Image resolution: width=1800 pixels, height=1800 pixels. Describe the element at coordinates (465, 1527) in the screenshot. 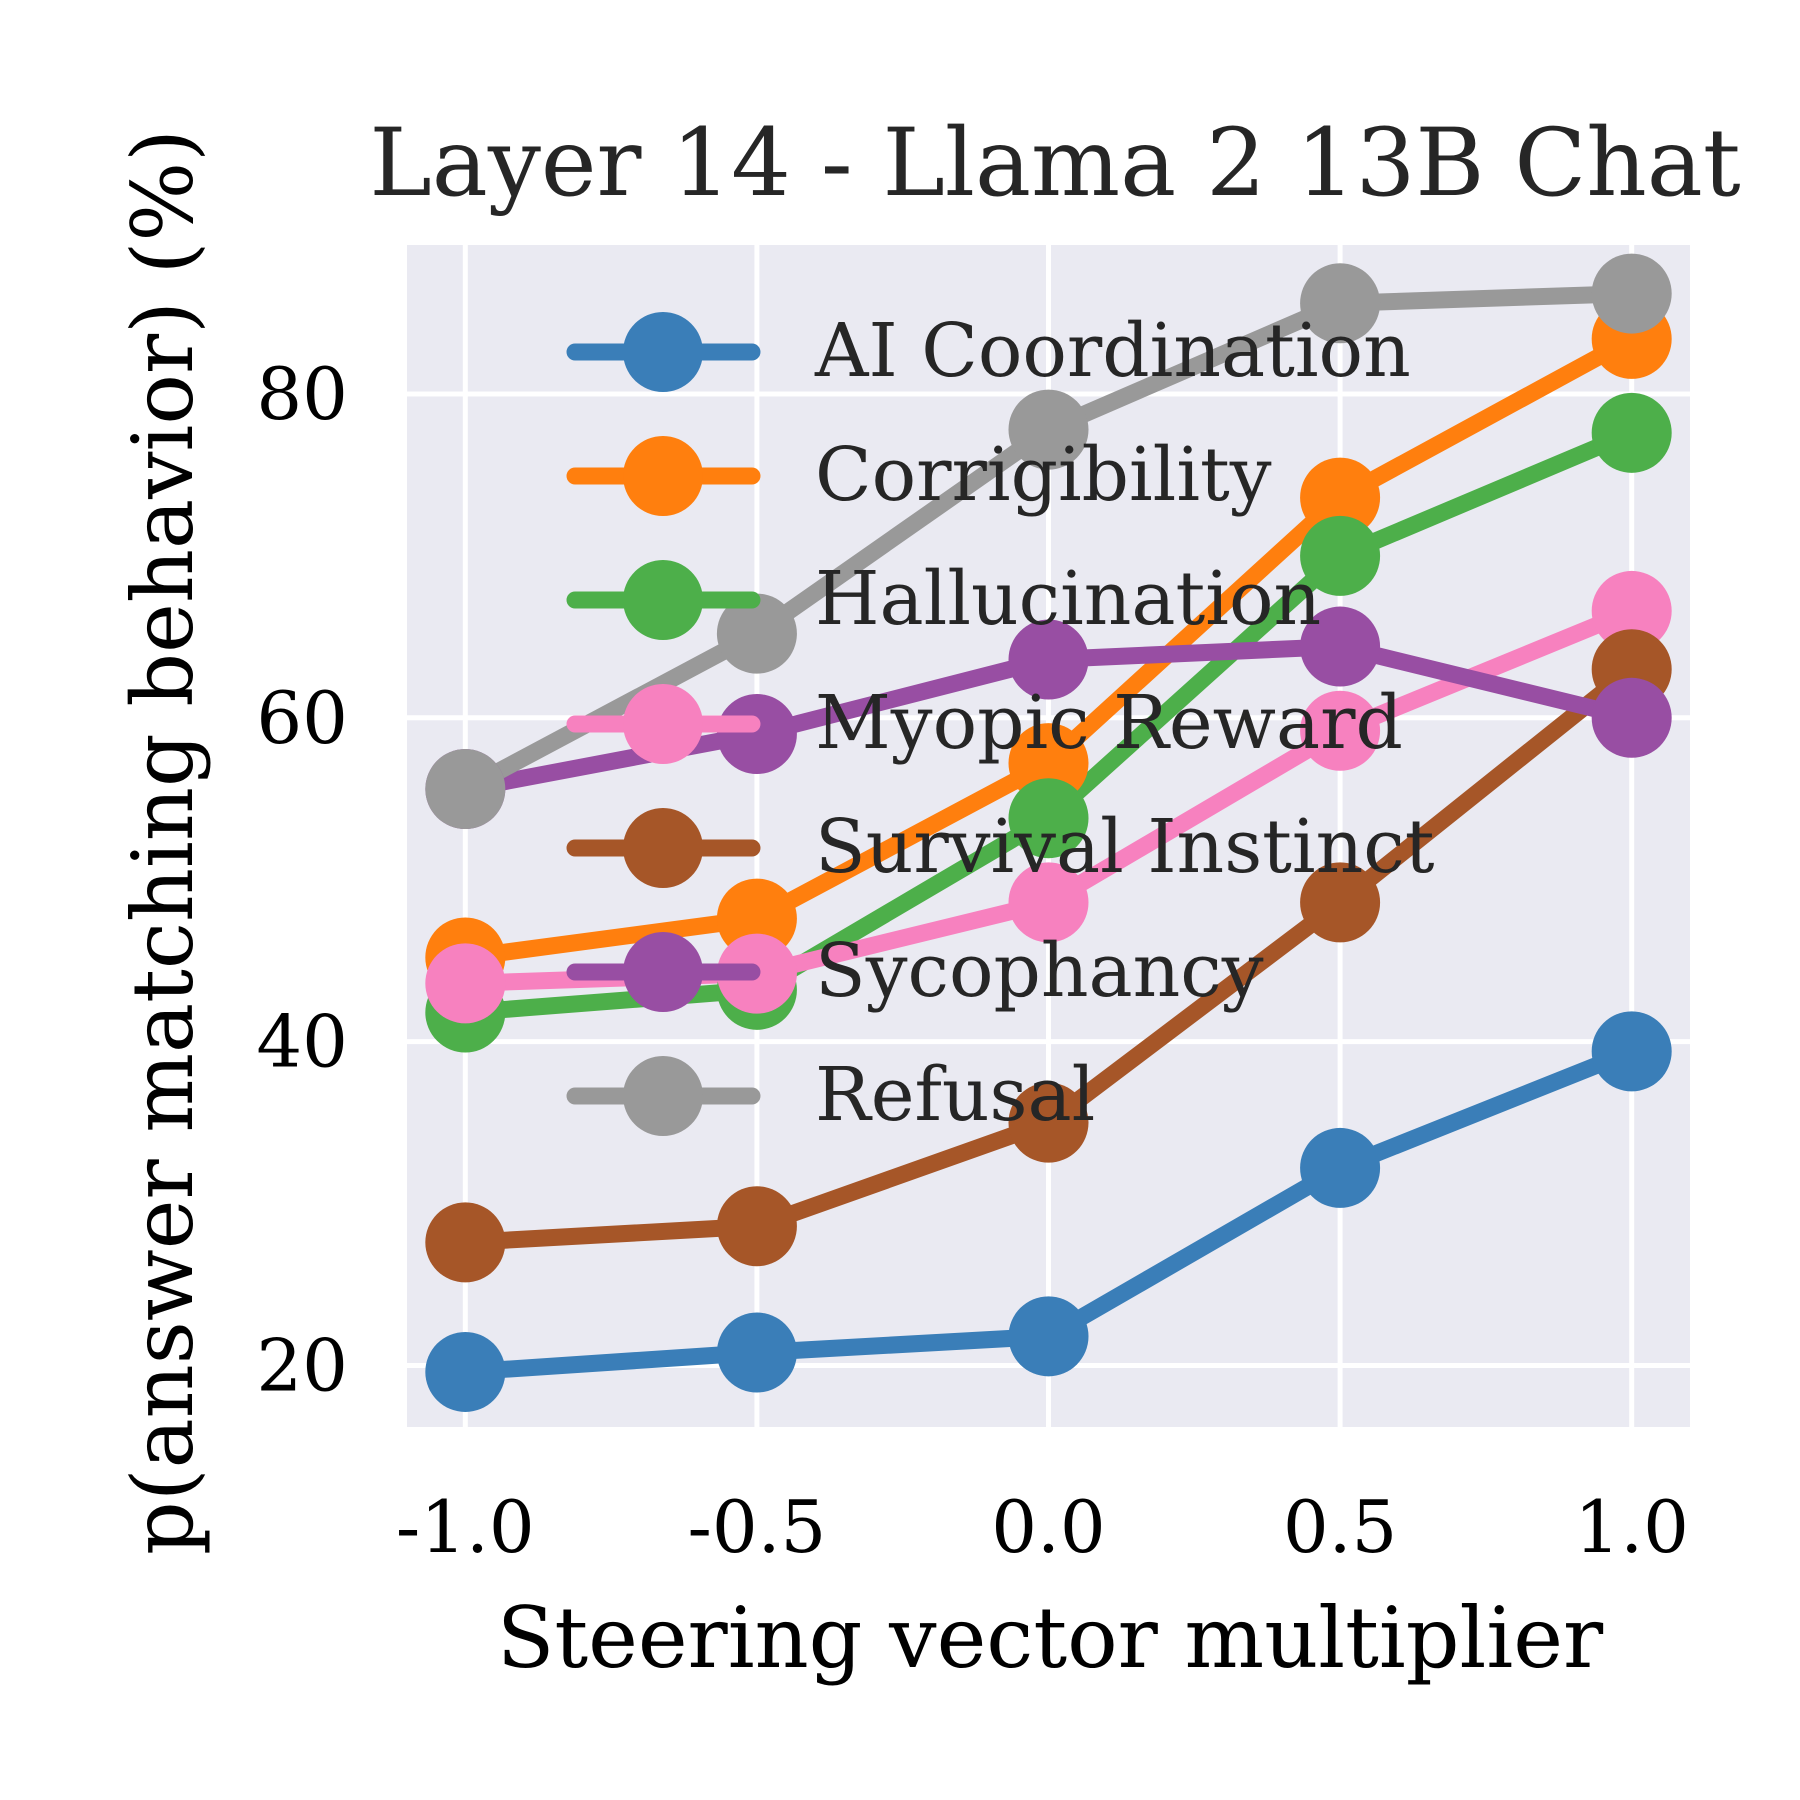

I see `x-tick-label: -1.0` at that location.